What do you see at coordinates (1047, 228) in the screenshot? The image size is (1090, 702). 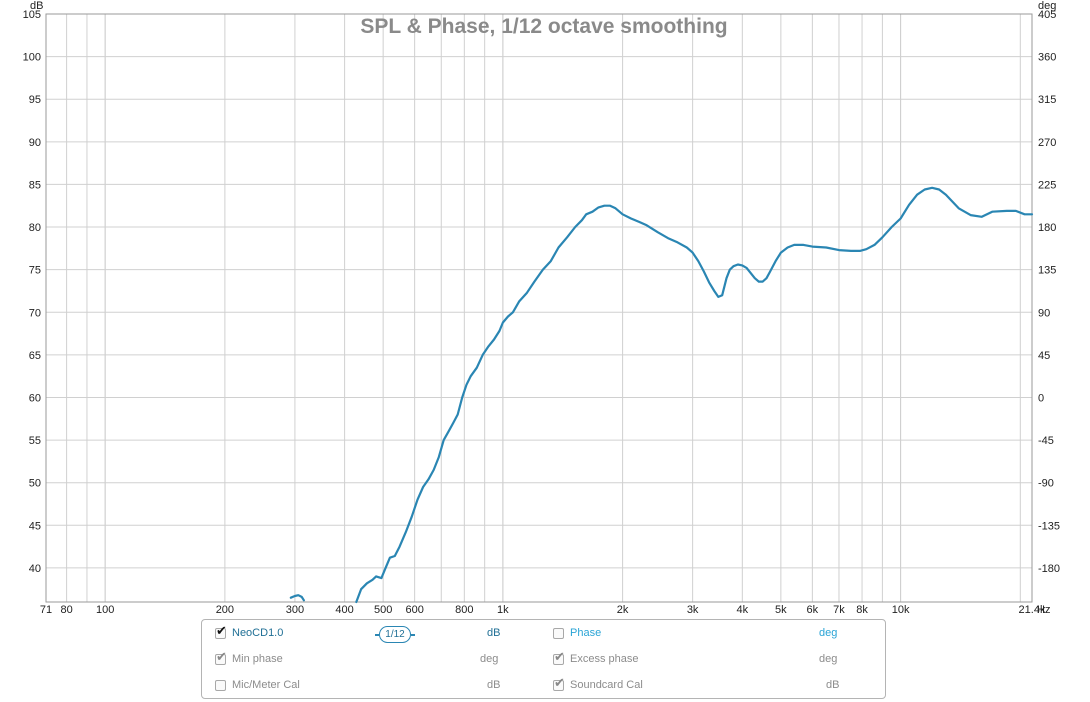 I see `y2-tick-label: 180` at bounding box center [1047, 228].